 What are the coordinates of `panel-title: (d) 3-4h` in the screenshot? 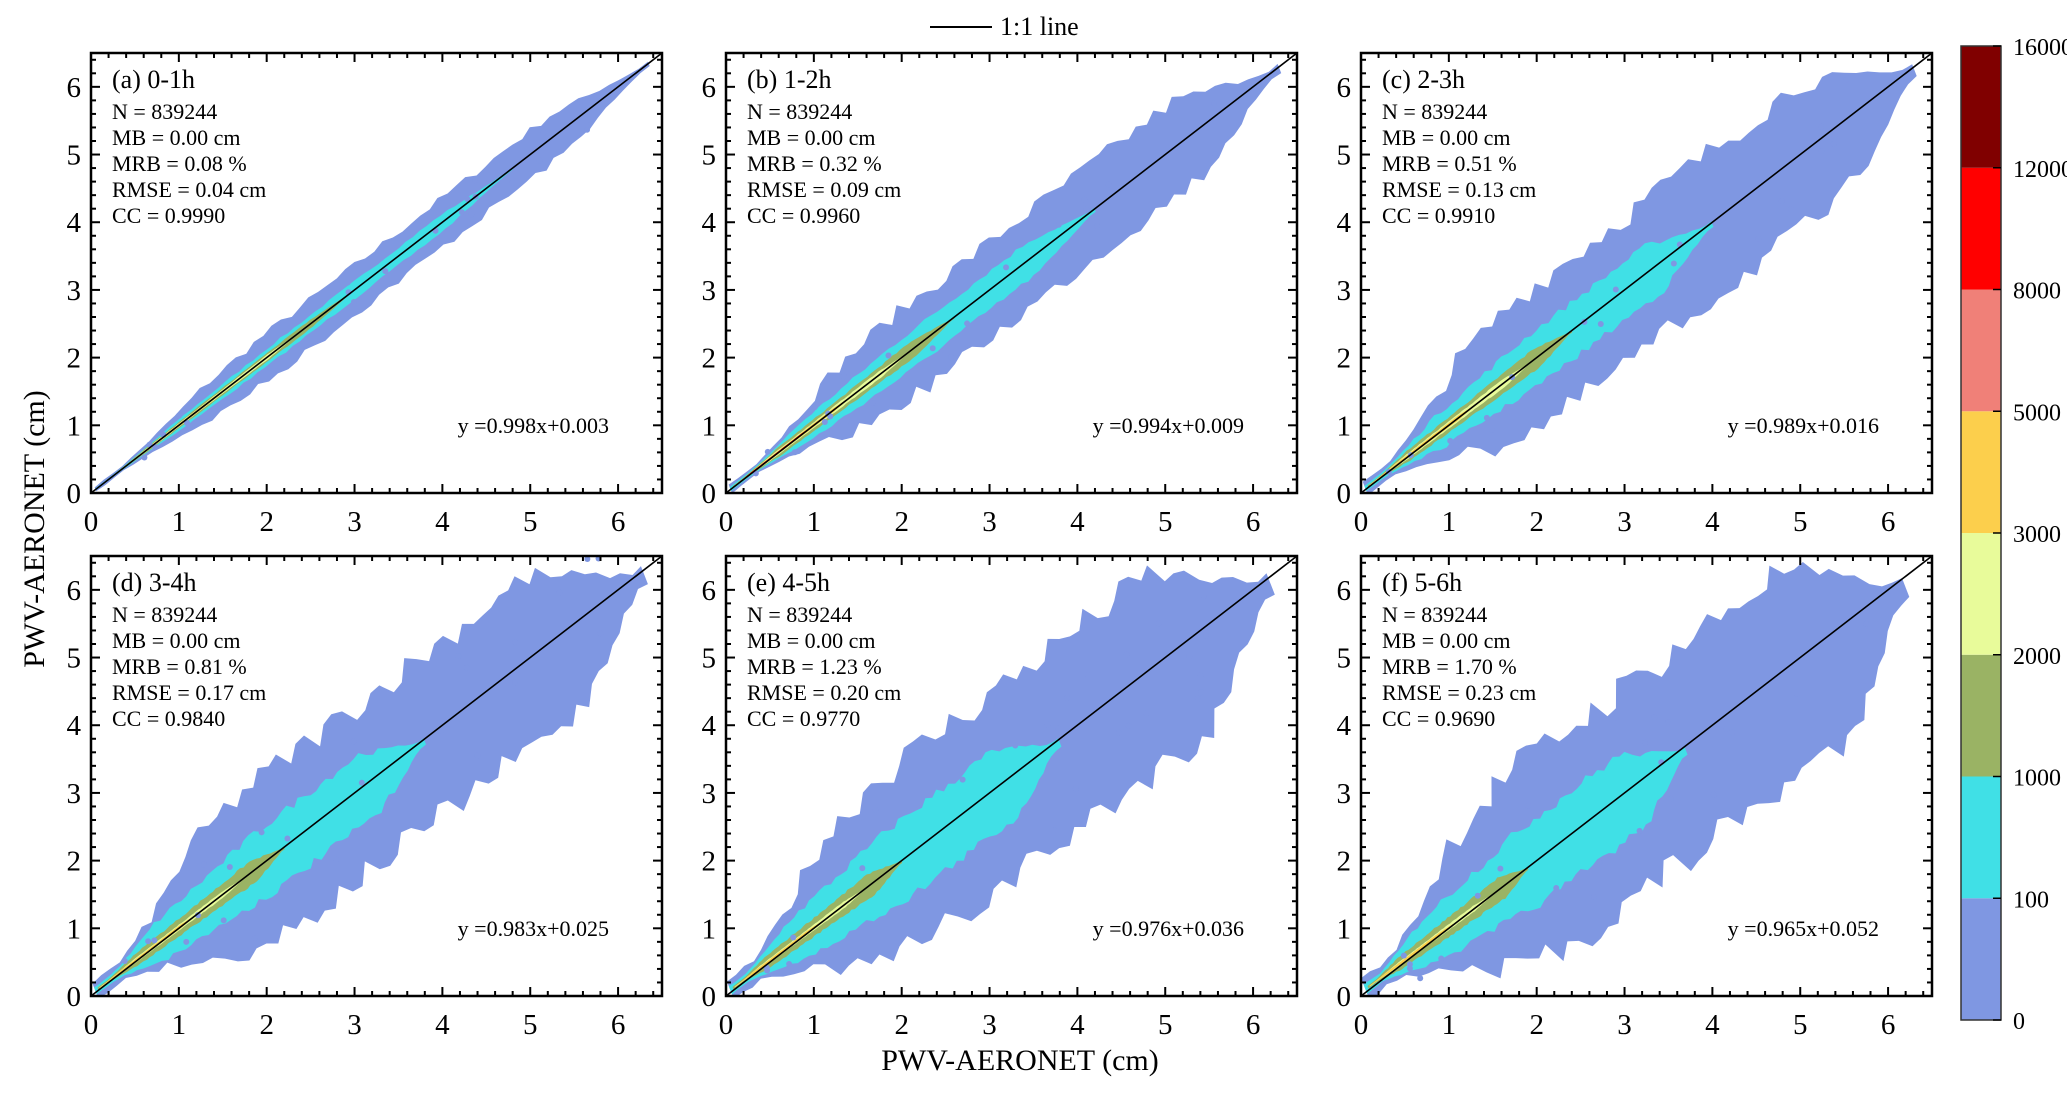 It's located at (154, 582).